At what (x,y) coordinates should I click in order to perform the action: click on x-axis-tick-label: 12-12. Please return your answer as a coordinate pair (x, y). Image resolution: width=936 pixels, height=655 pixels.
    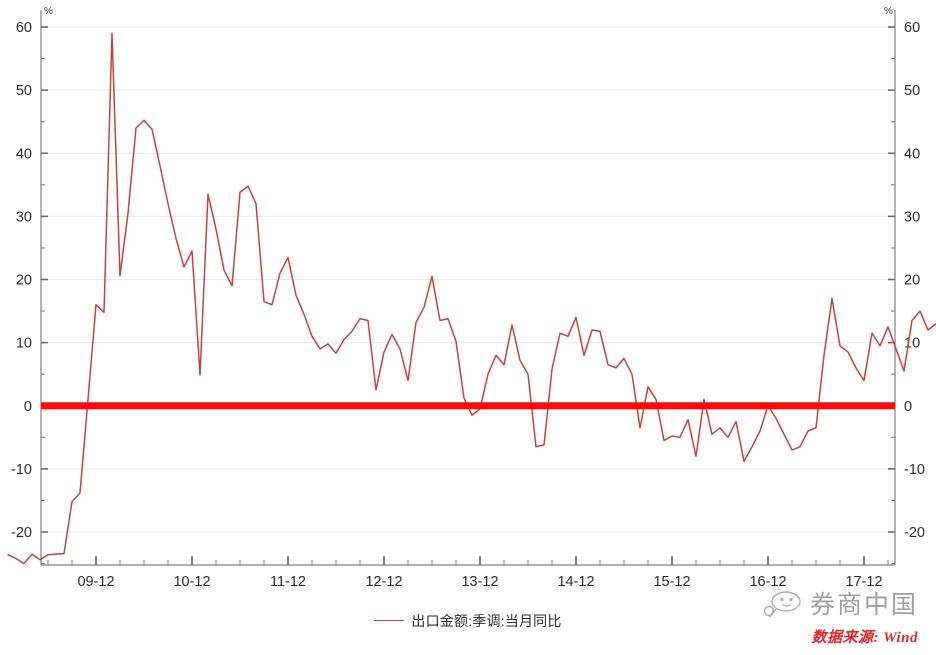
    Looking at the image, I should click on (383, 582).